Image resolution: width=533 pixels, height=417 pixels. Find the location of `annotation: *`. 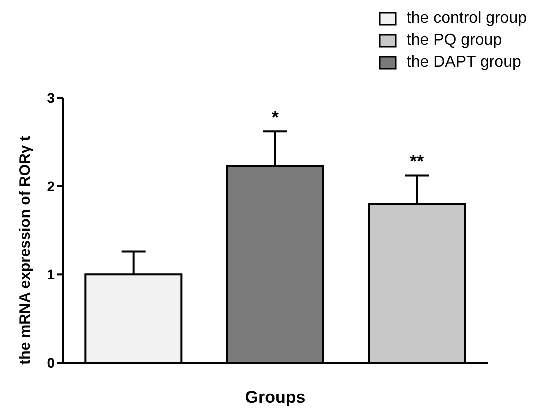

annotation: * is located at coordinates (276, 118).